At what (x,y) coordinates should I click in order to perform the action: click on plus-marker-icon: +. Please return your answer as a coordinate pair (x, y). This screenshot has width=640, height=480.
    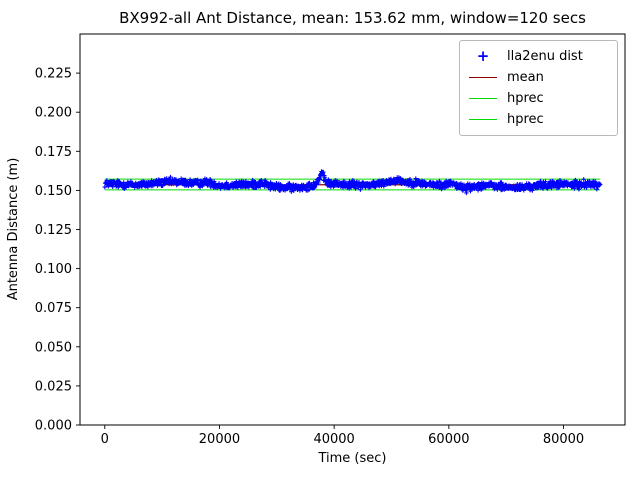
    Looking at the image, I should click on (483, 56).